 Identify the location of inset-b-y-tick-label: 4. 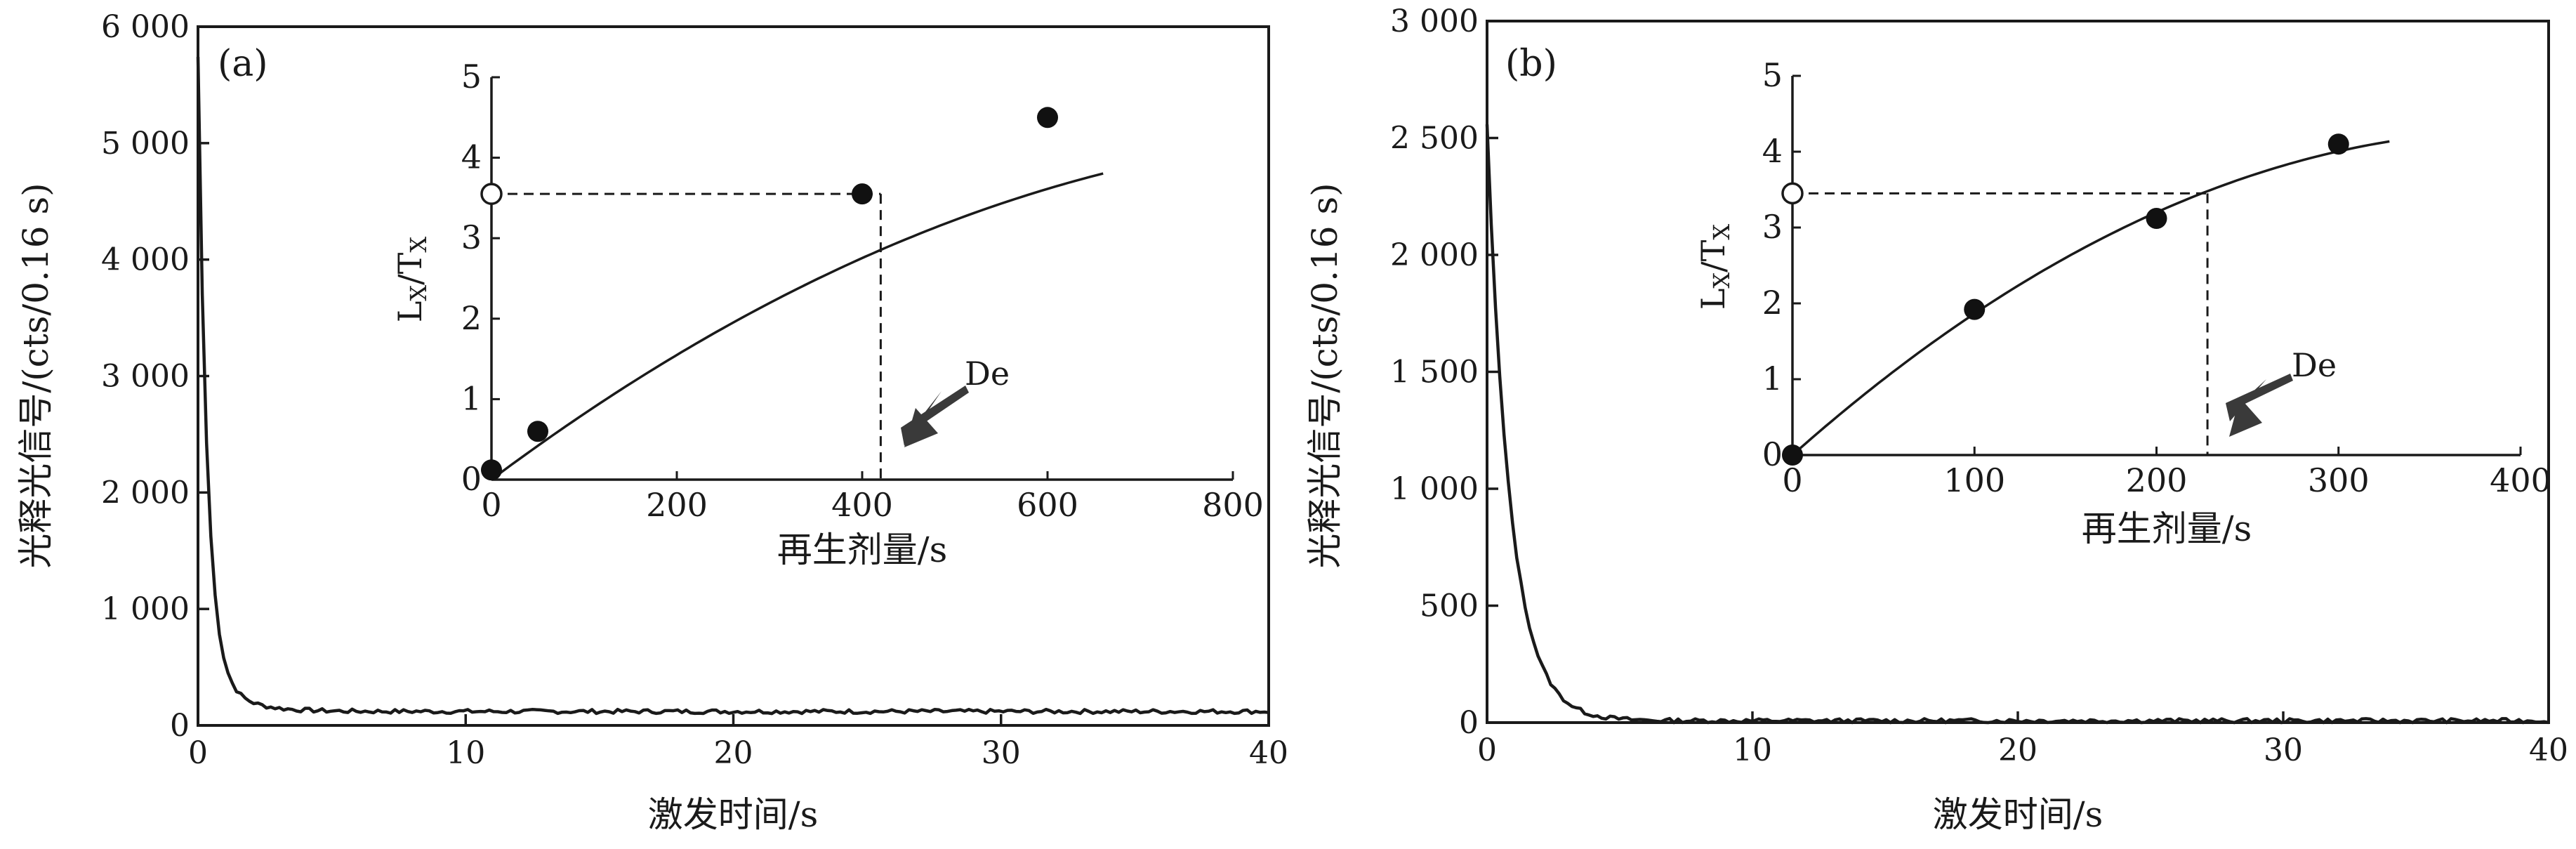
(1772, 151).